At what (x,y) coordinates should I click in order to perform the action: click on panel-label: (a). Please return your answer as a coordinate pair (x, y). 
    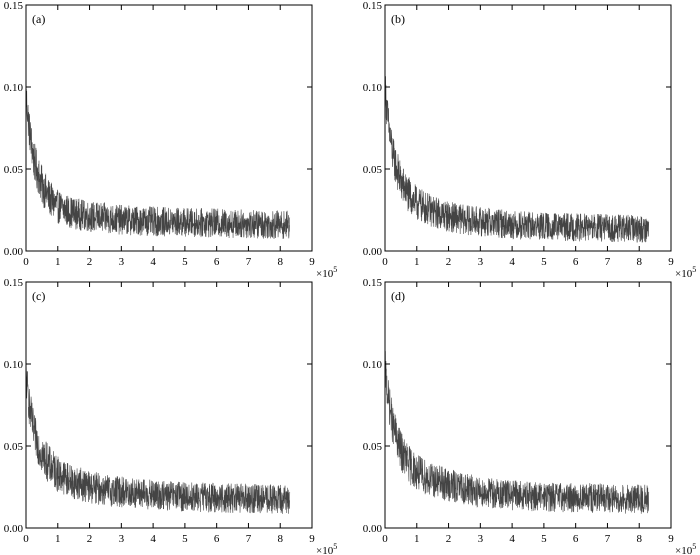
    Looking at the image, I should click on (38, 19).